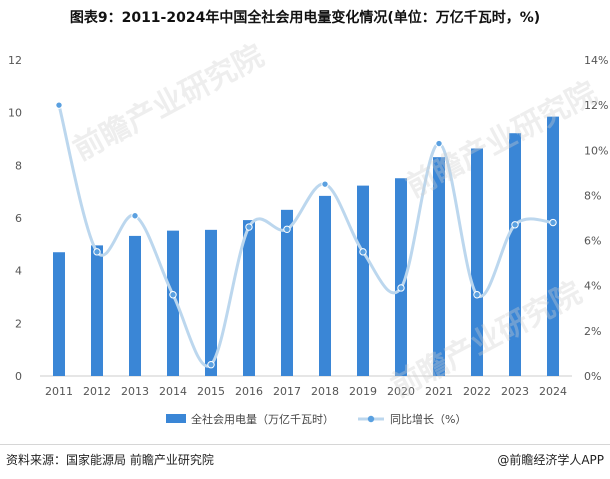  What do you see at coordinates (15, 60) in the screenshot?
I see `left-tick-label: 12` at bounding box center [15, 60].